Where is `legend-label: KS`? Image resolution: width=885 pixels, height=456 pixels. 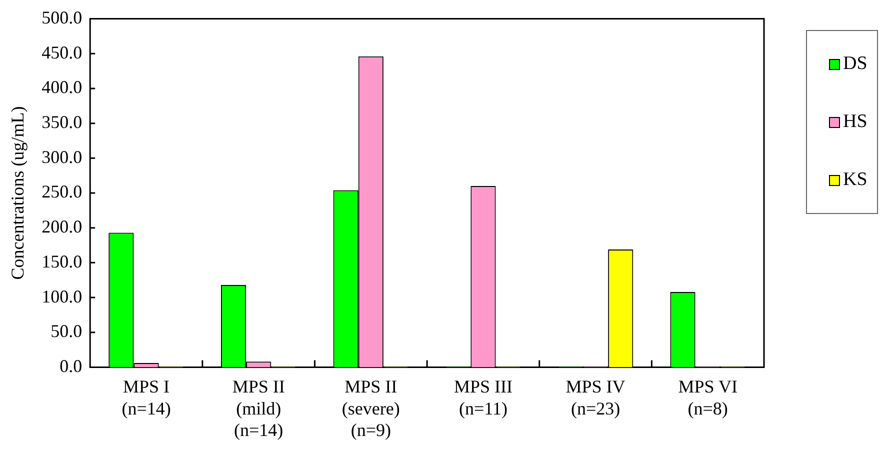
legend-label: KS is located at coordinates (855, 180).